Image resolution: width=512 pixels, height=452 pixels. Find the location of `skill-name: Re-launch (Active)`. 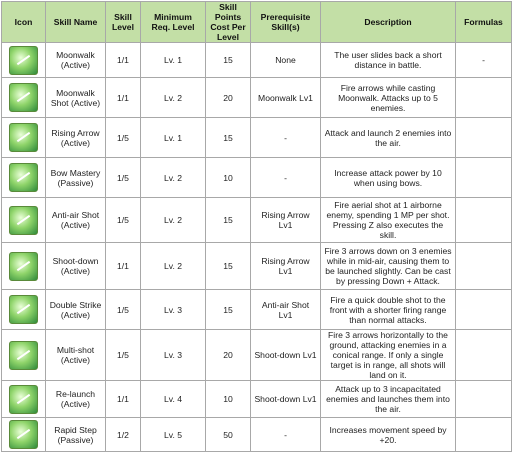

skill-name: Re-launch (Active) is located at coordinates (75, 399).